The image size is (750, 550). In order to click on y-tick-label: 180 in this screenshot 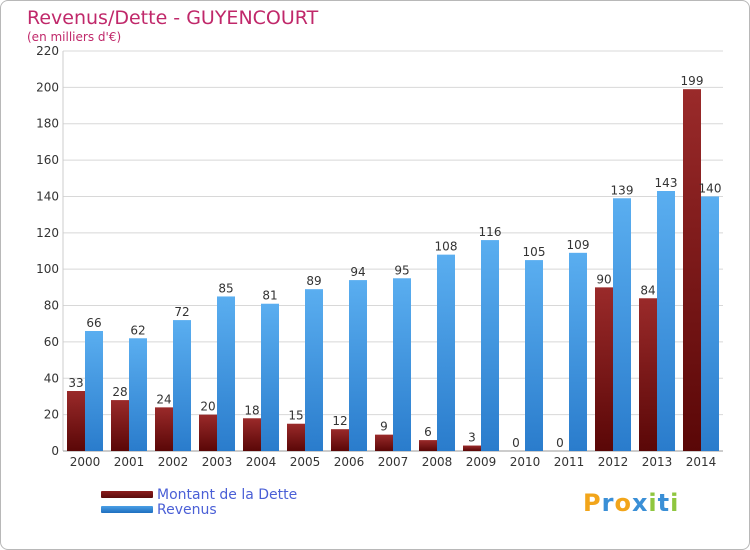, I will do `click(47, 124)`.